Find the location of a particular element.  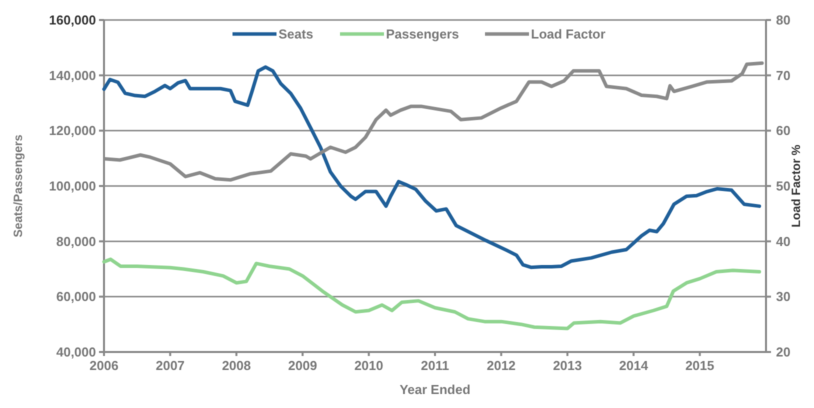

y2-tick-label: 80 is located at coordinates (783, 20).